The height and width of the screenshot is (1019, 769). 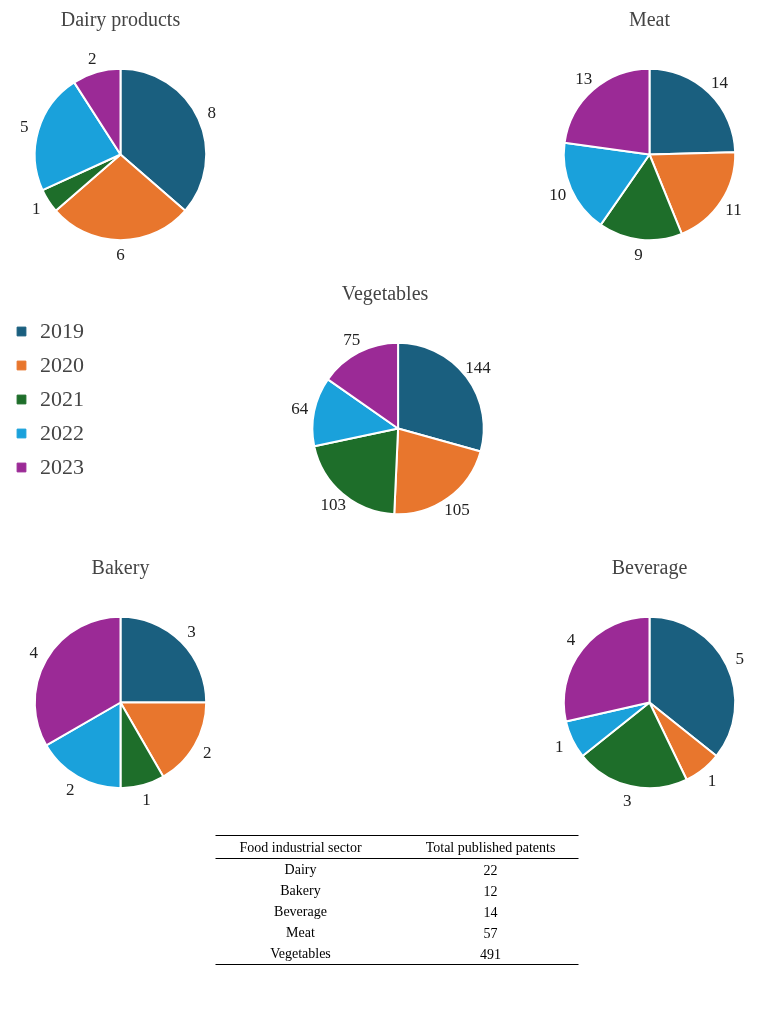 What do you see at coordinates (300, 890) in the screenshot?
I see `category-label: Bakery` at bounding box center [300, 890].